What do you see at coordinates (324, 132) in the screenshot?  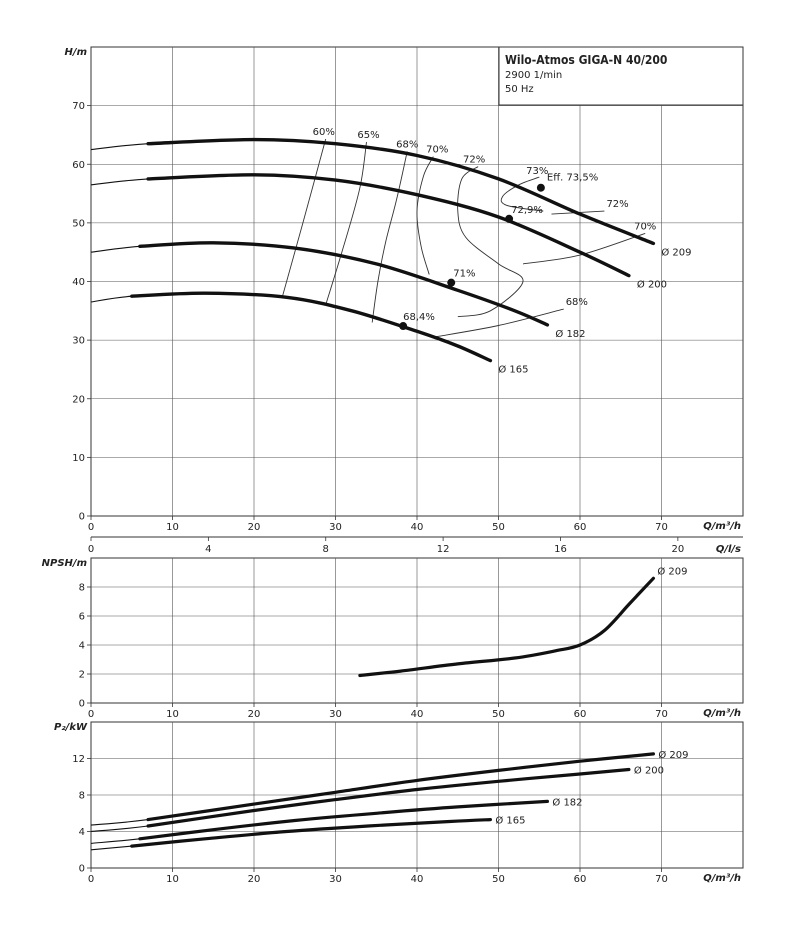 I see `efficiency-label: 60%` at bounding box center [324, 132].